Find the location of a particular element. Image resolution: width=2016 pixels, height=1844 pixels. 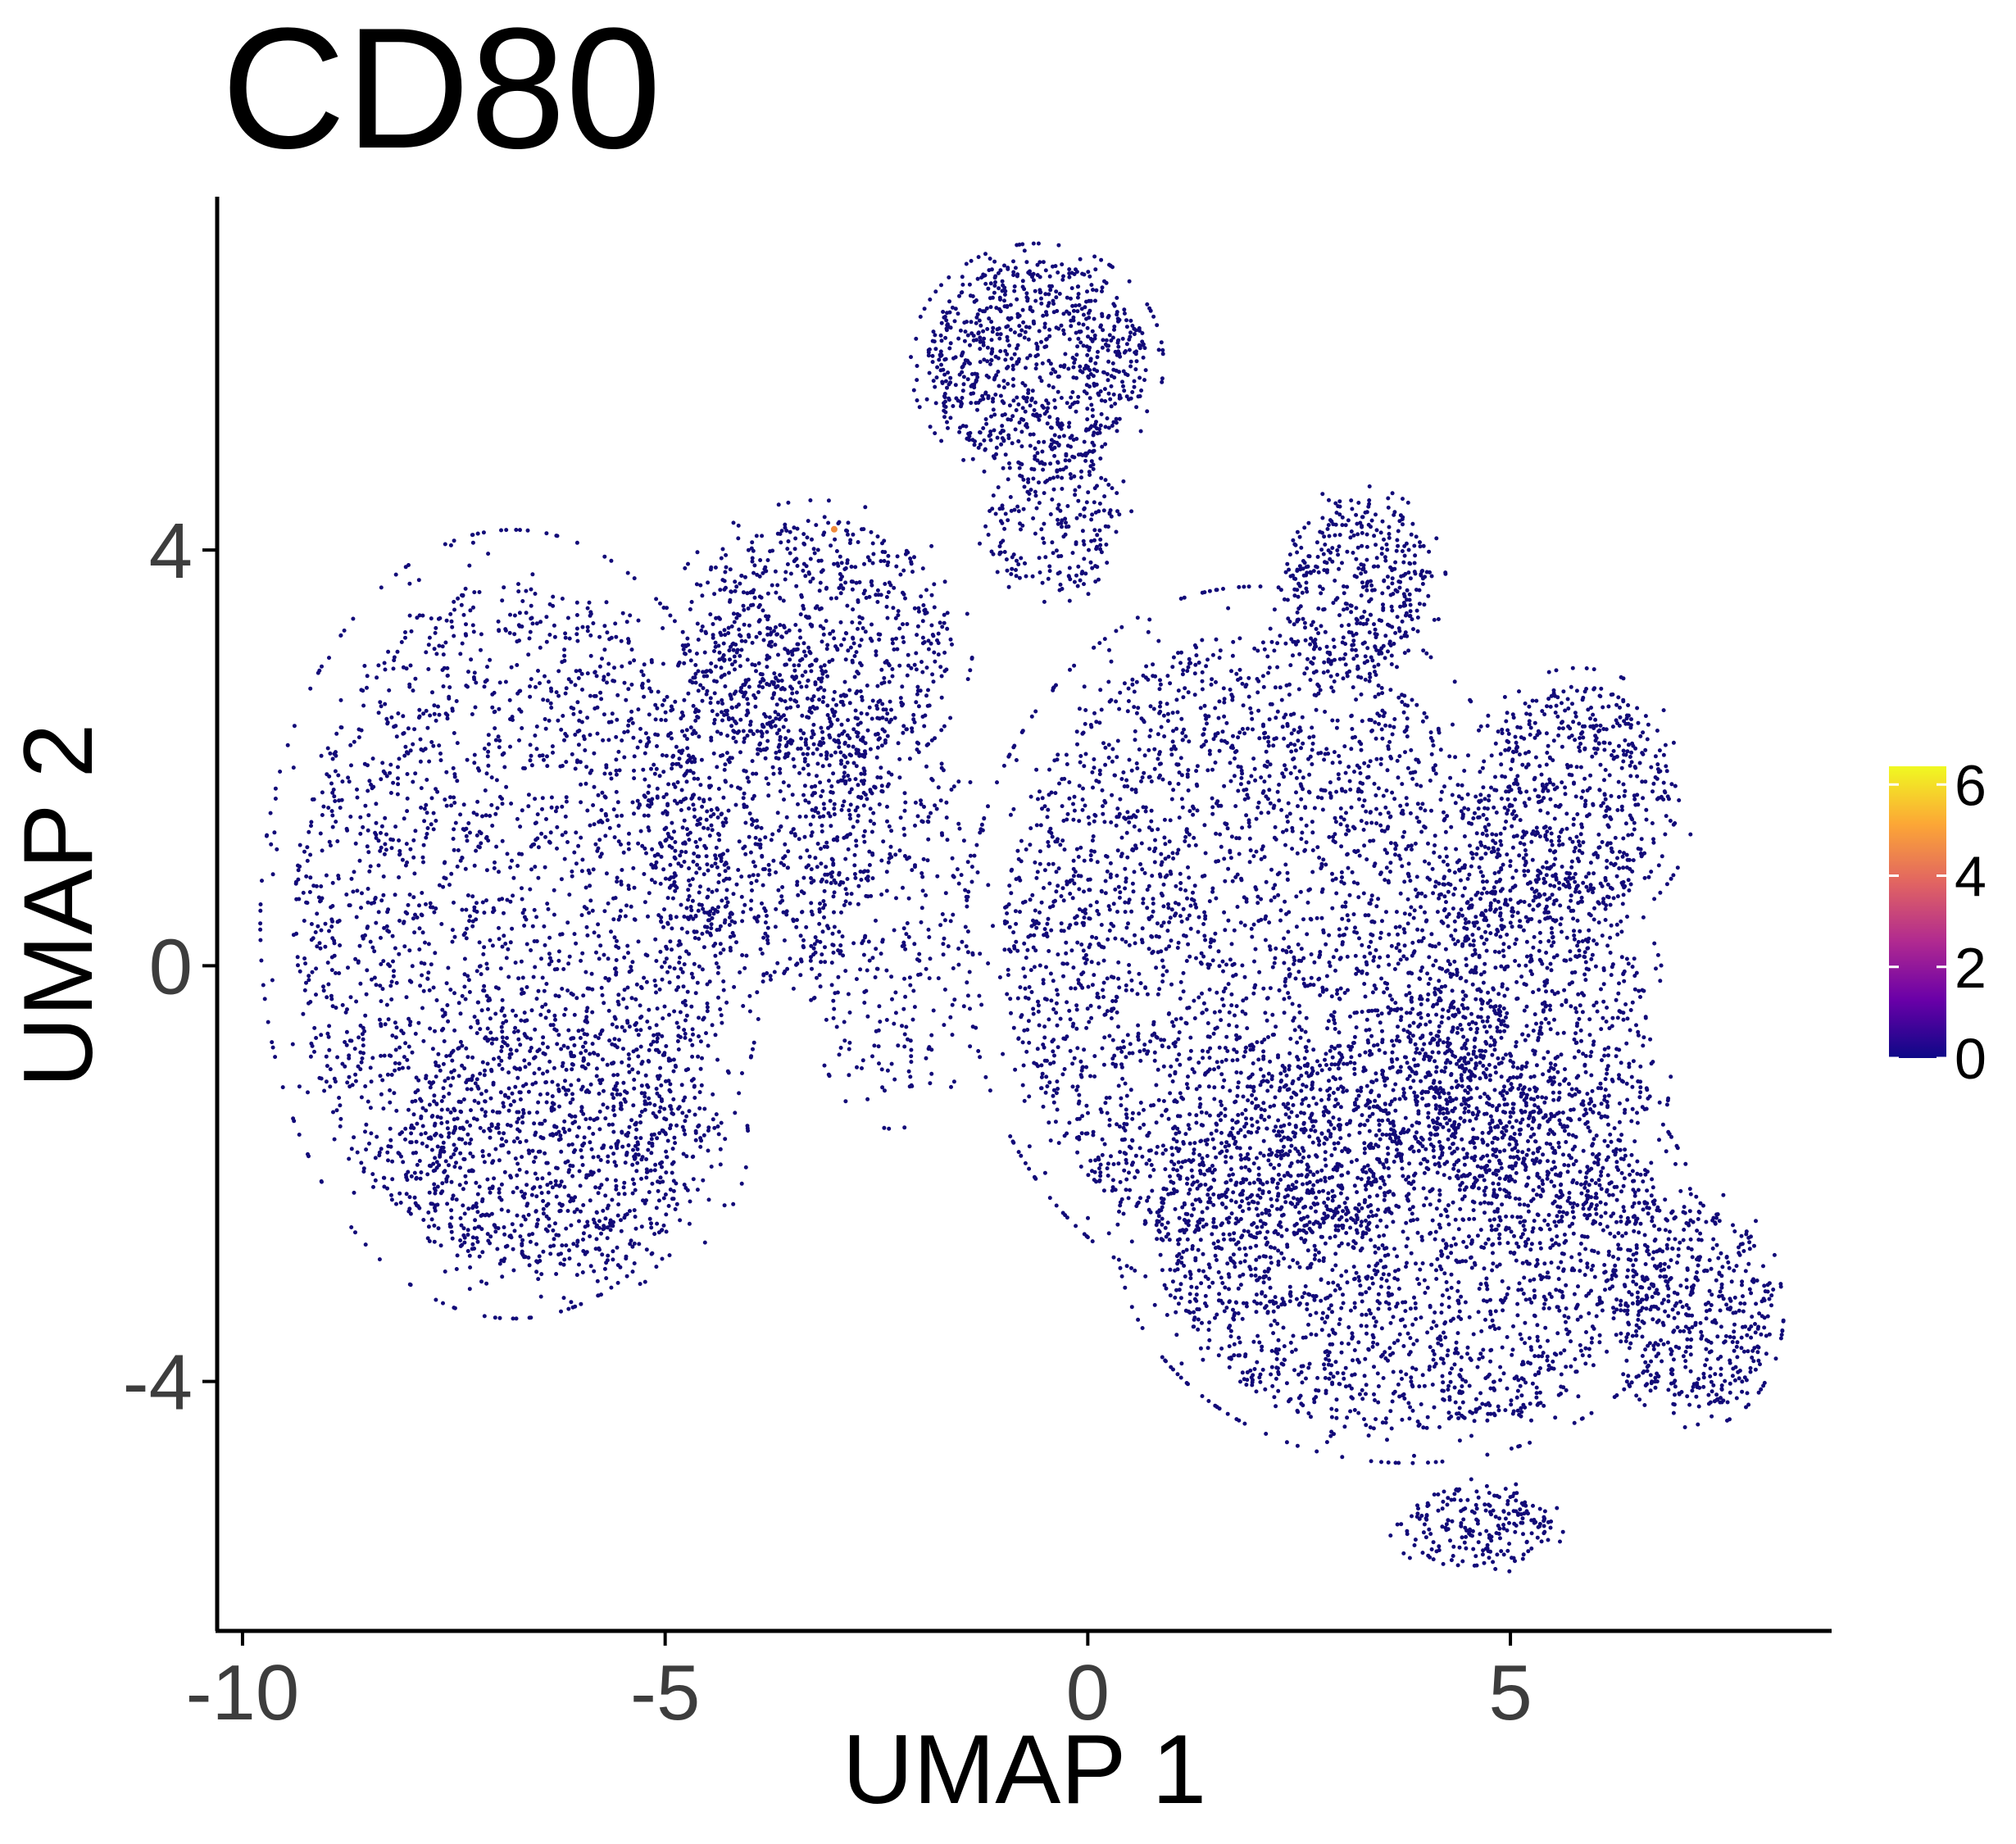

colorbar-tick-label: 6 is located at coordinates (1971, 785).